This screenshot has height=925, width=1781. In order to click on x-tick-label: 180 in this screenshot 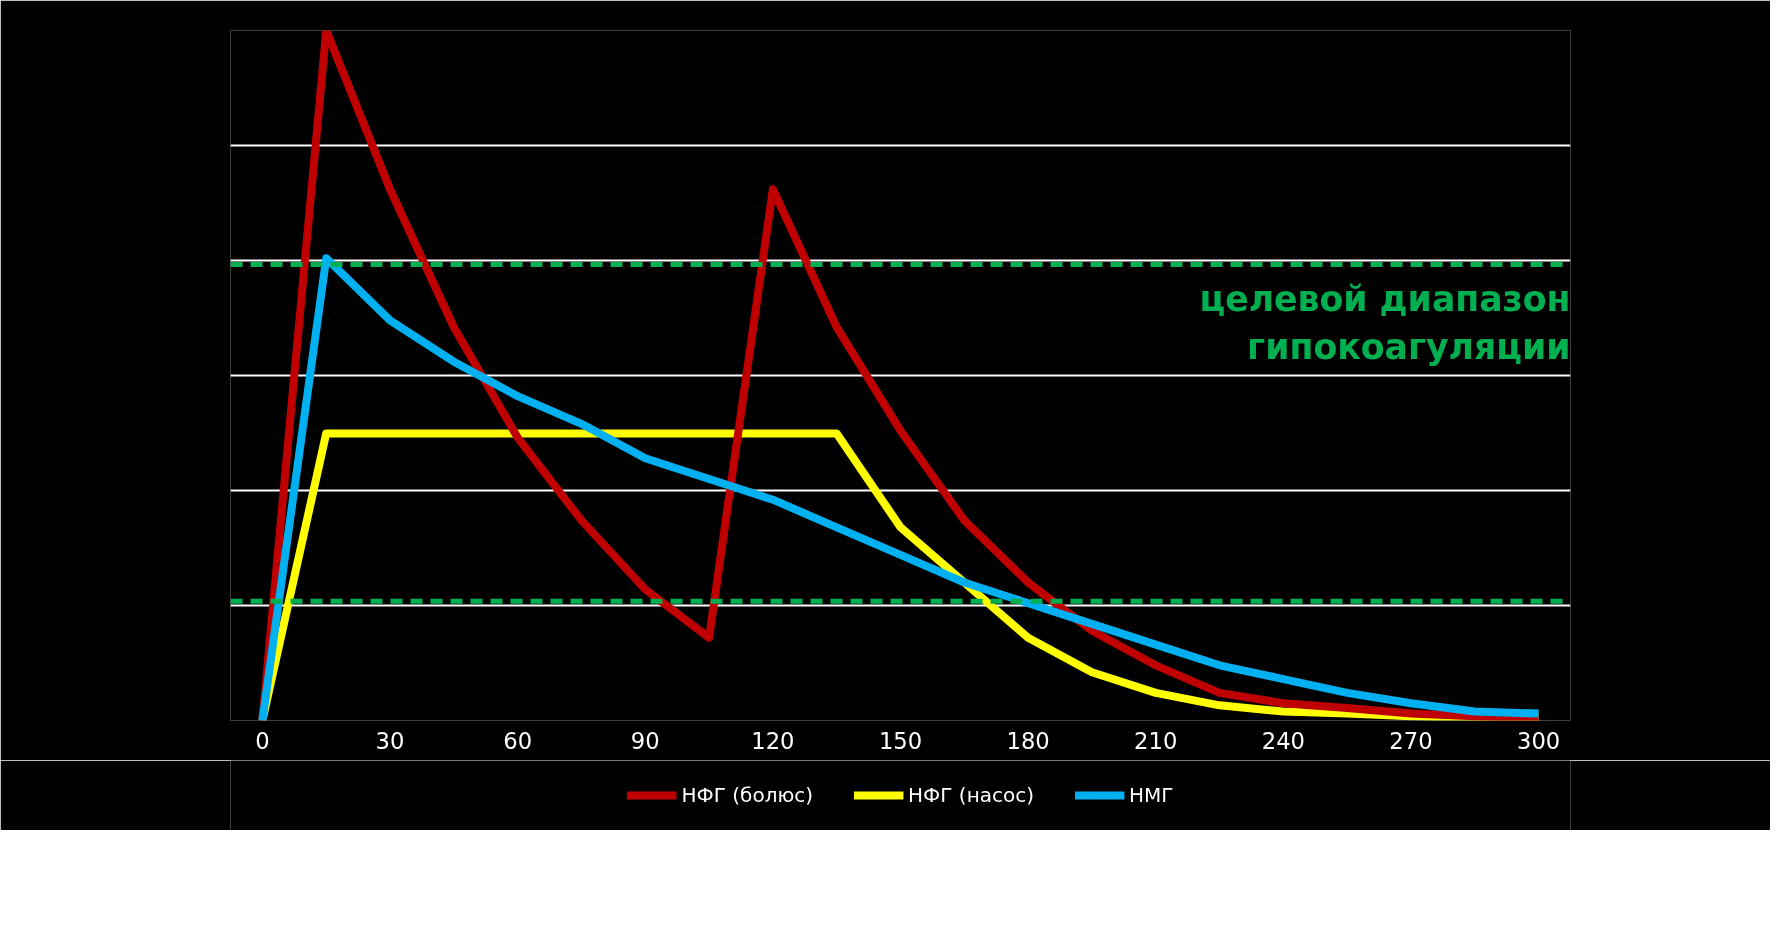, I will do `click(1028, 740)`.